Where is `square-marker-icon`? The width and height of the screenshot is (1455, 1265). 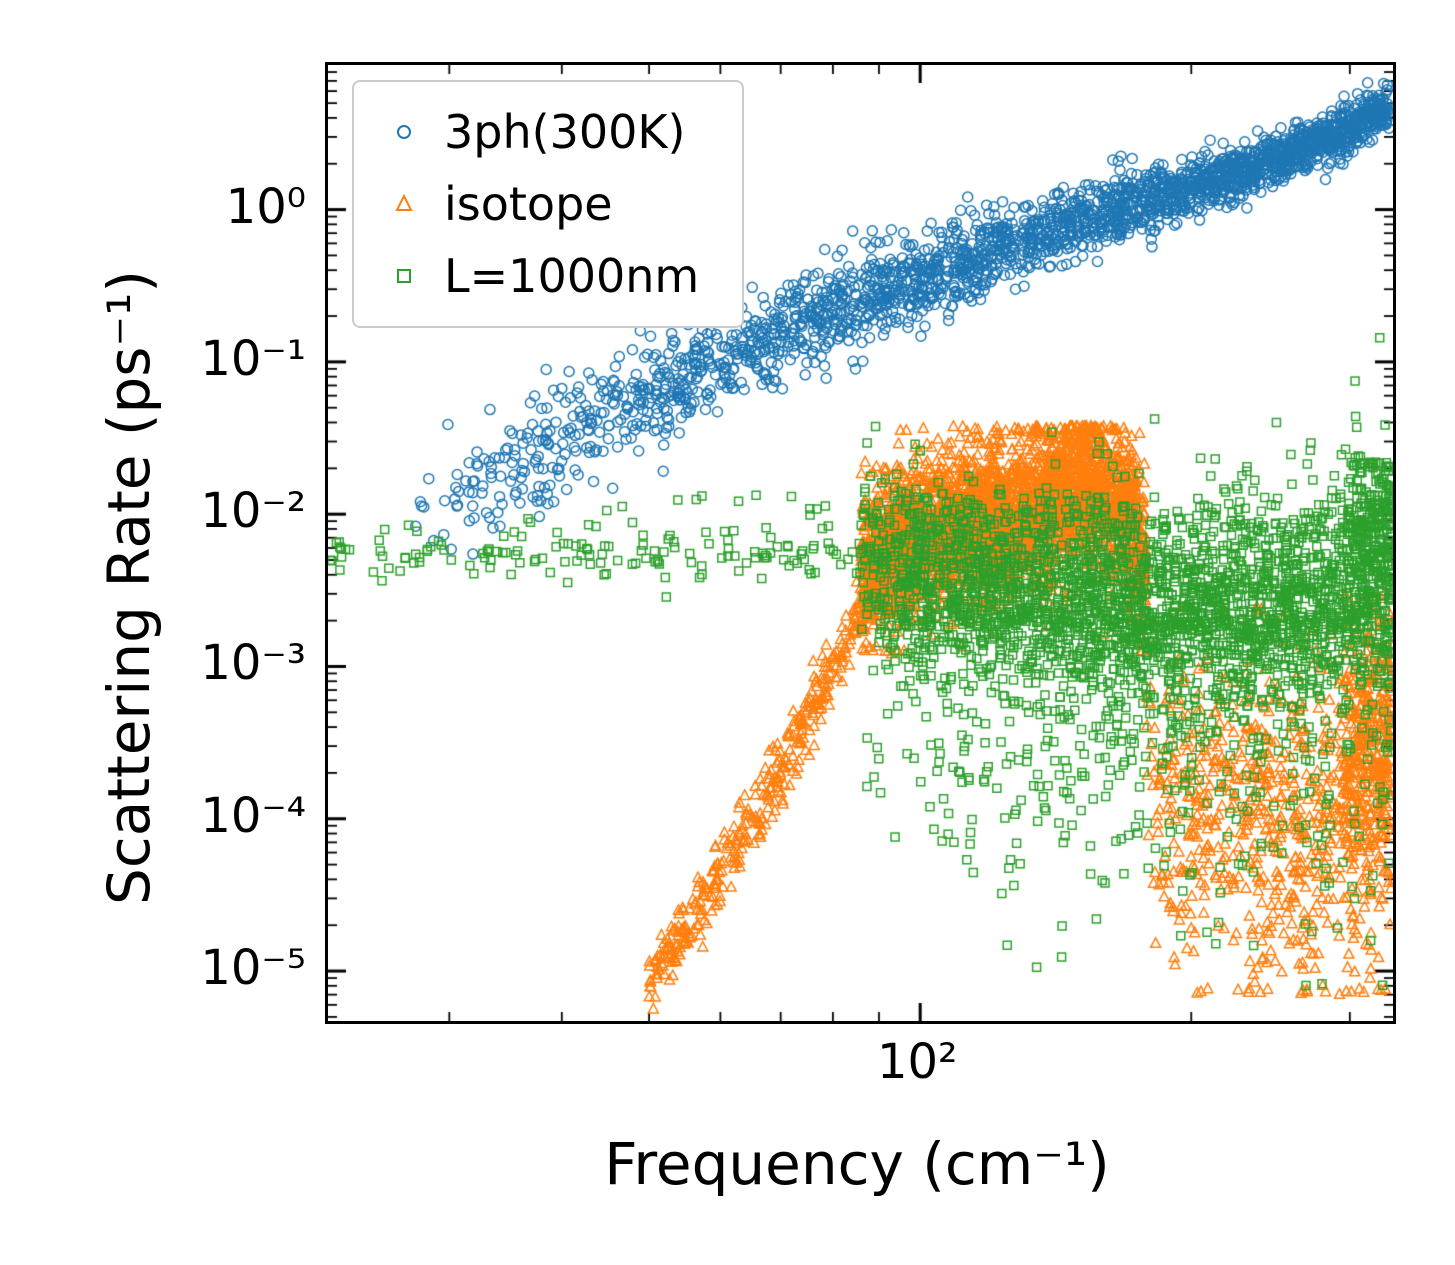 square-marker-icon is located at coordinates (404, 276).